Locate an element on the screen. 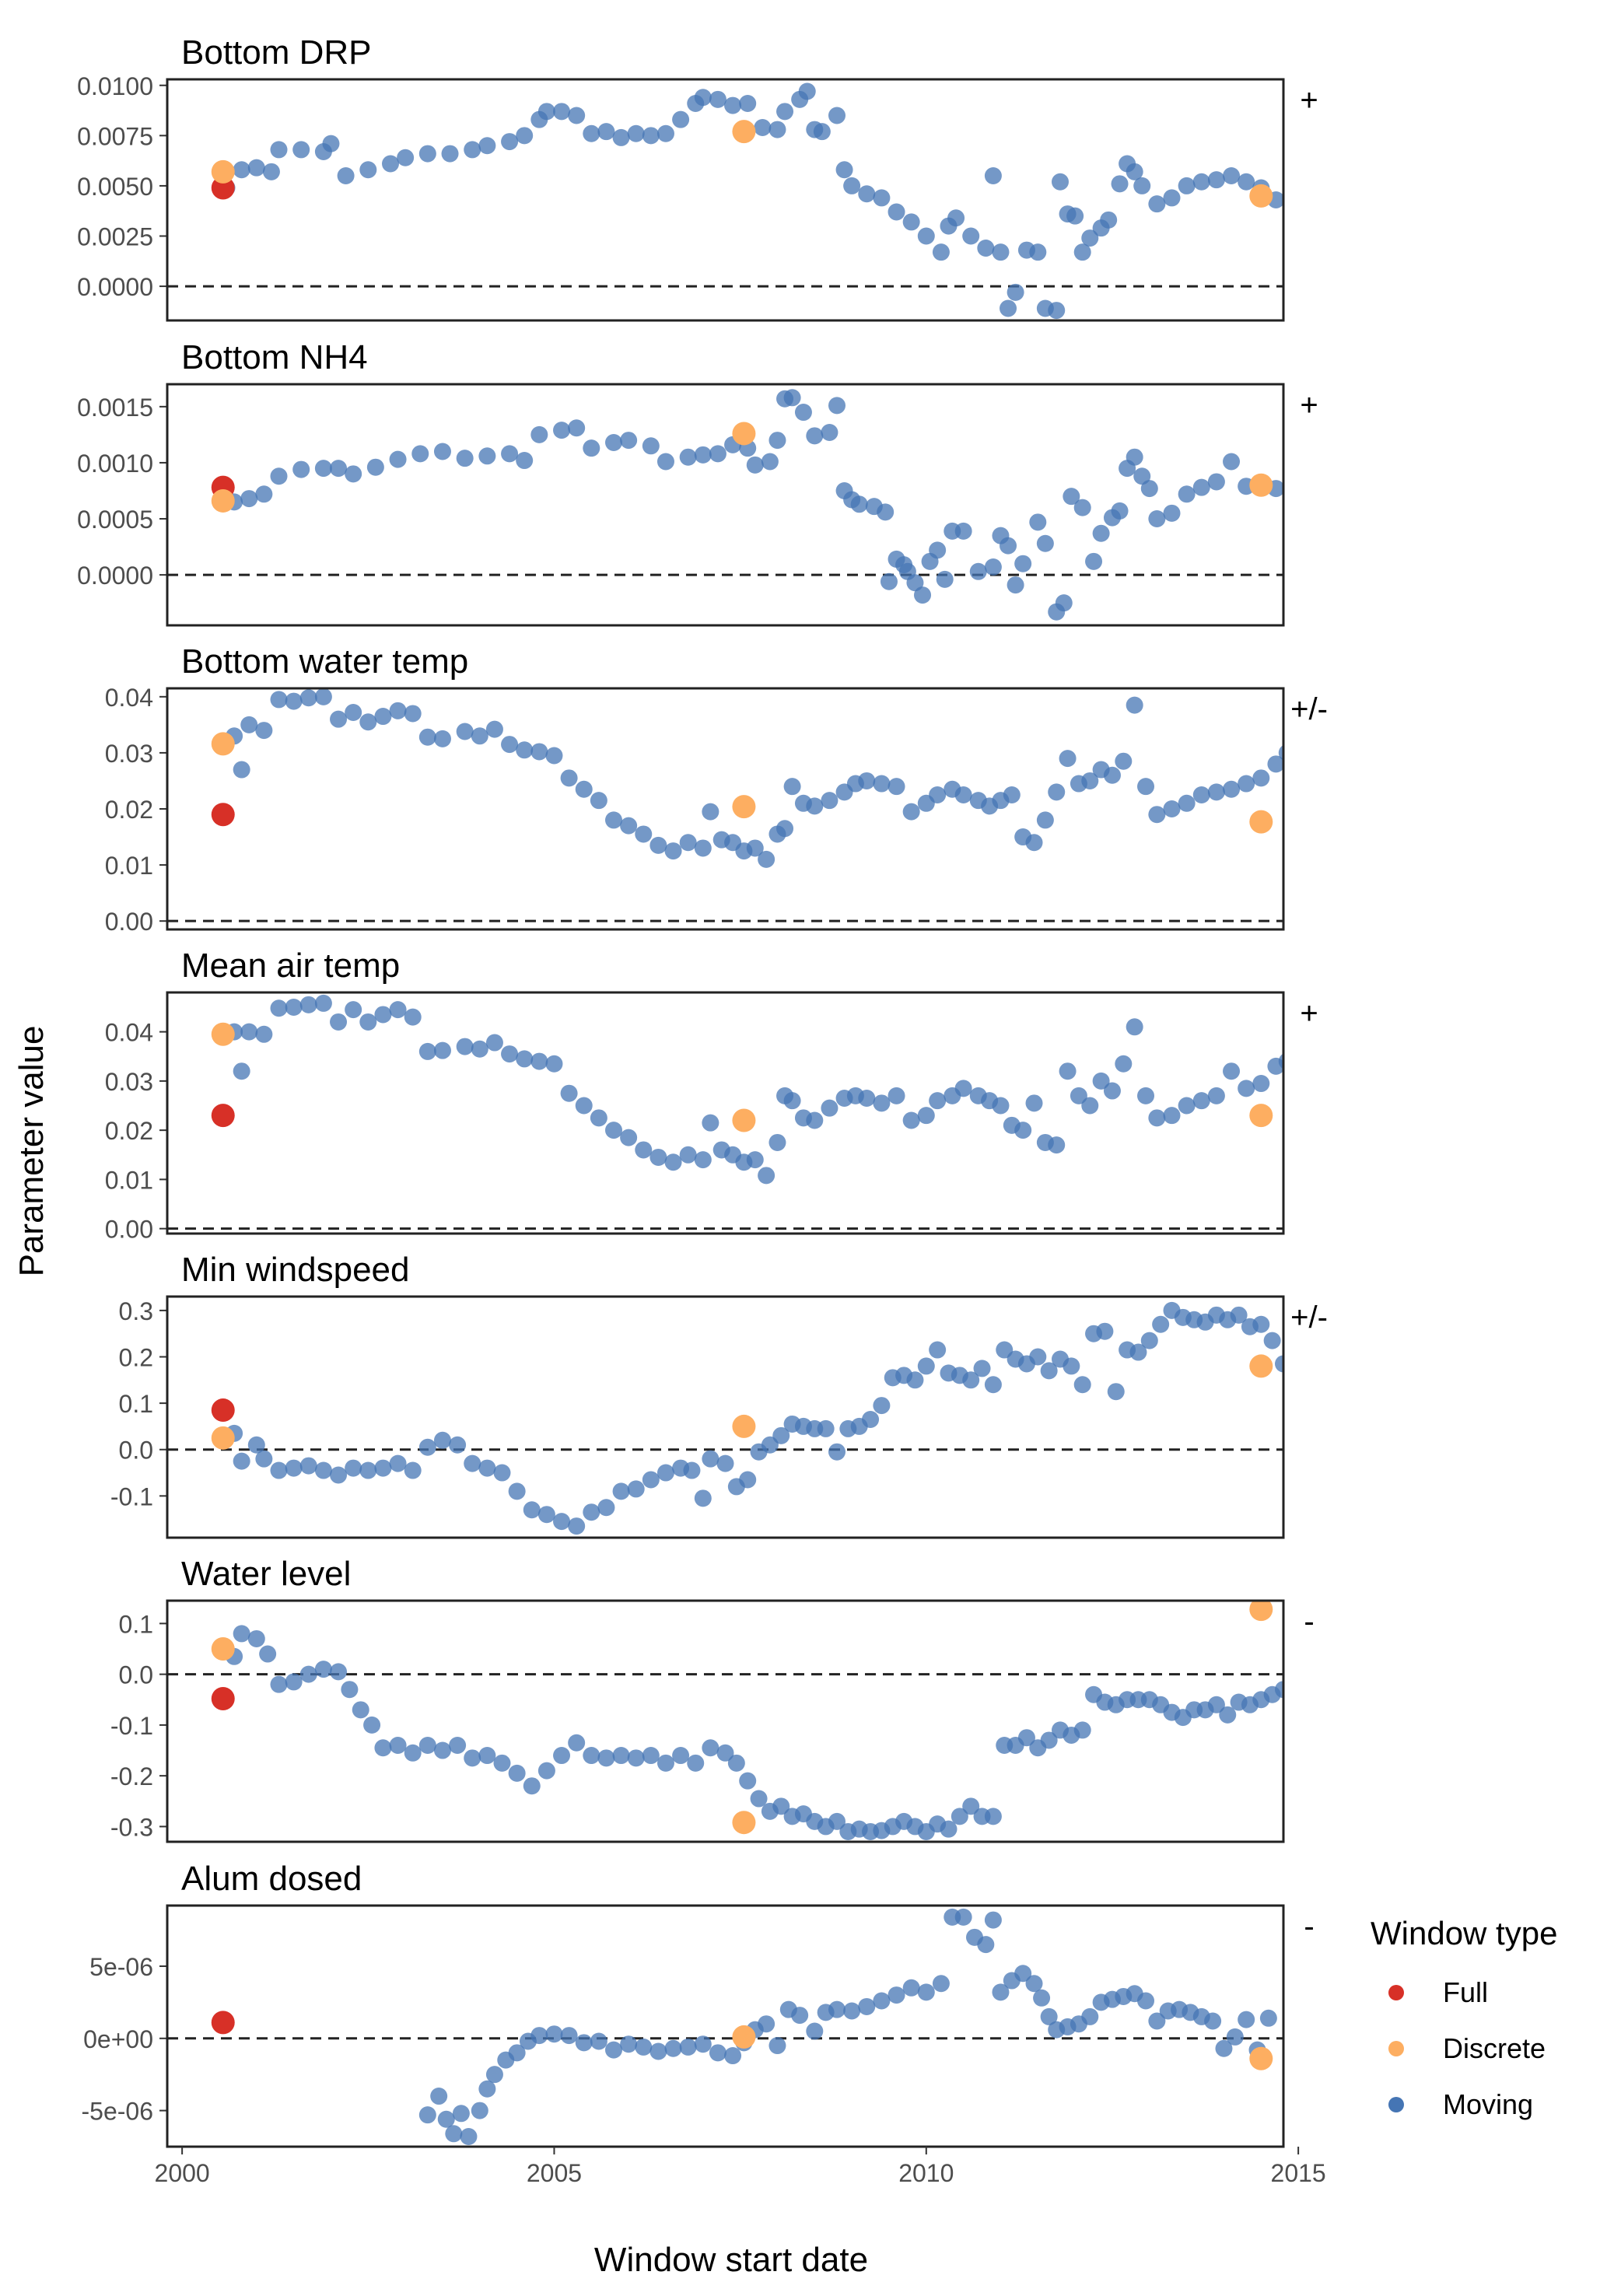 The image size is (1607, 2296). y-tick-label: 0.2 is located at coordinates (136, 1358).